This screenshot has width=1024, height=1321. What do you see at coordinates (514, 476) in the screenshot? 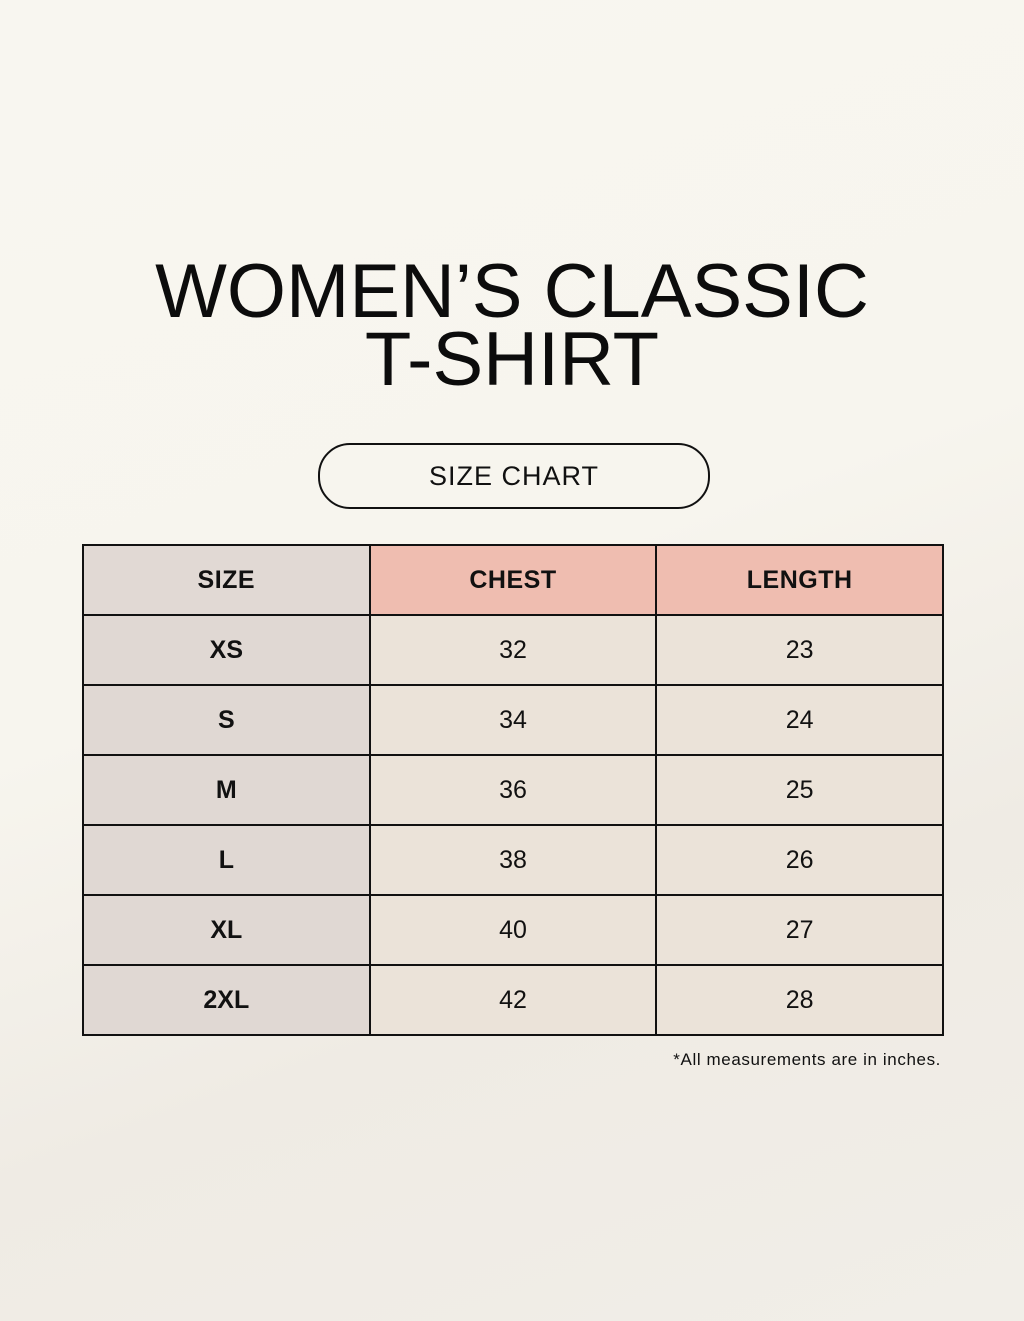
I see `size-chart-label: SIZE CHART` at bounding box center [514, 476].